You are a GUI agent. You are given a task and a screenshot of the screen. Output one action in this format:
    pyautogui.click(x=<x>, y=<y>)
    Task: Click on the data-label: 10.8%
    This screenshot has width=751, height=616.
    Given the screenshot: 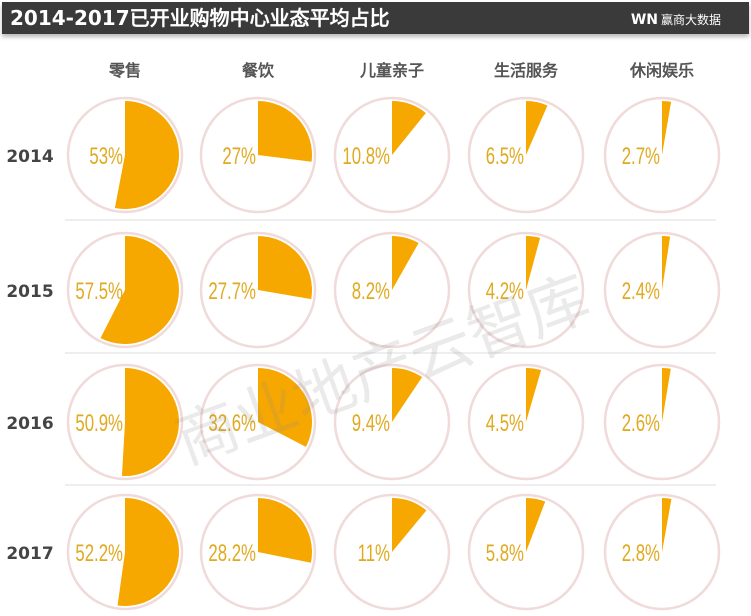 What is the action you would take?
    pyautogui.click(x=366, y=156)
    